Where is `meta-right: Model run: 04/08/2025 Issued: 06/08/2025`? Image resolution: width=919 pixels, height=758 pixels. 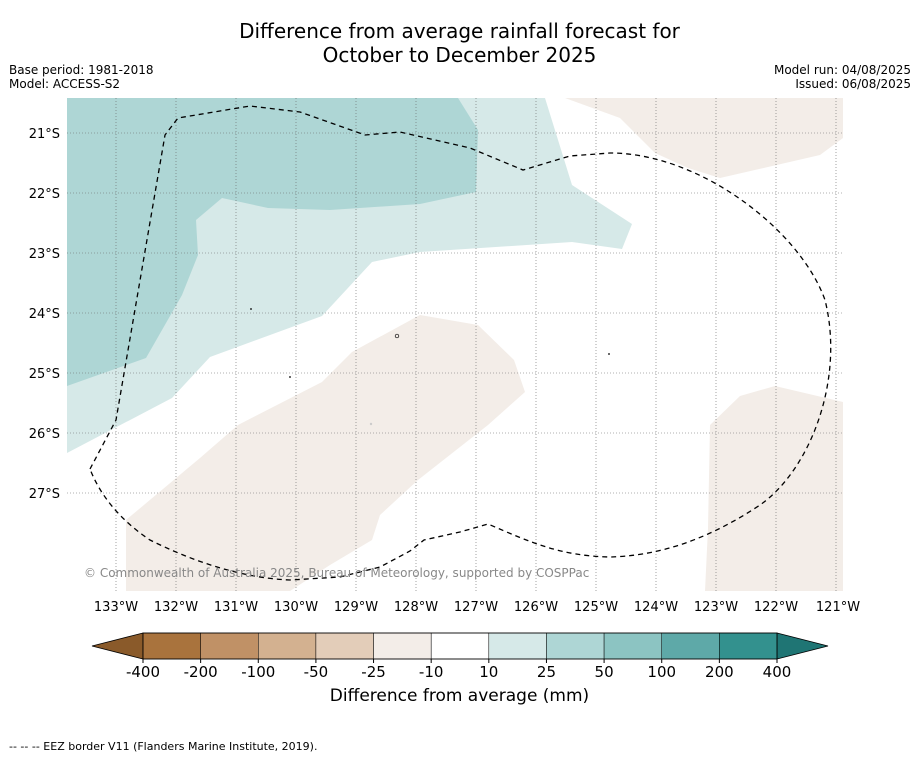 meta-right: Model run: 04/08/2025 Issued: 06/08/2025 is located at coordinates (842, 77).